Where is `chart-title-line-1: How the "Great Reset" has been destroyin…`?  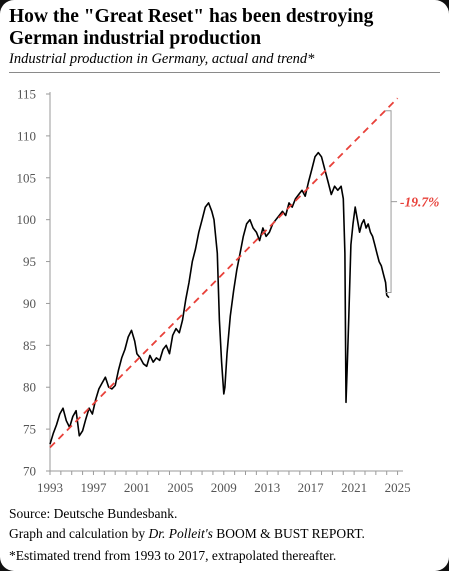
chart-title-line-1: How the "Great Reset" has been destroyin… is located at coordinates (191, 16).